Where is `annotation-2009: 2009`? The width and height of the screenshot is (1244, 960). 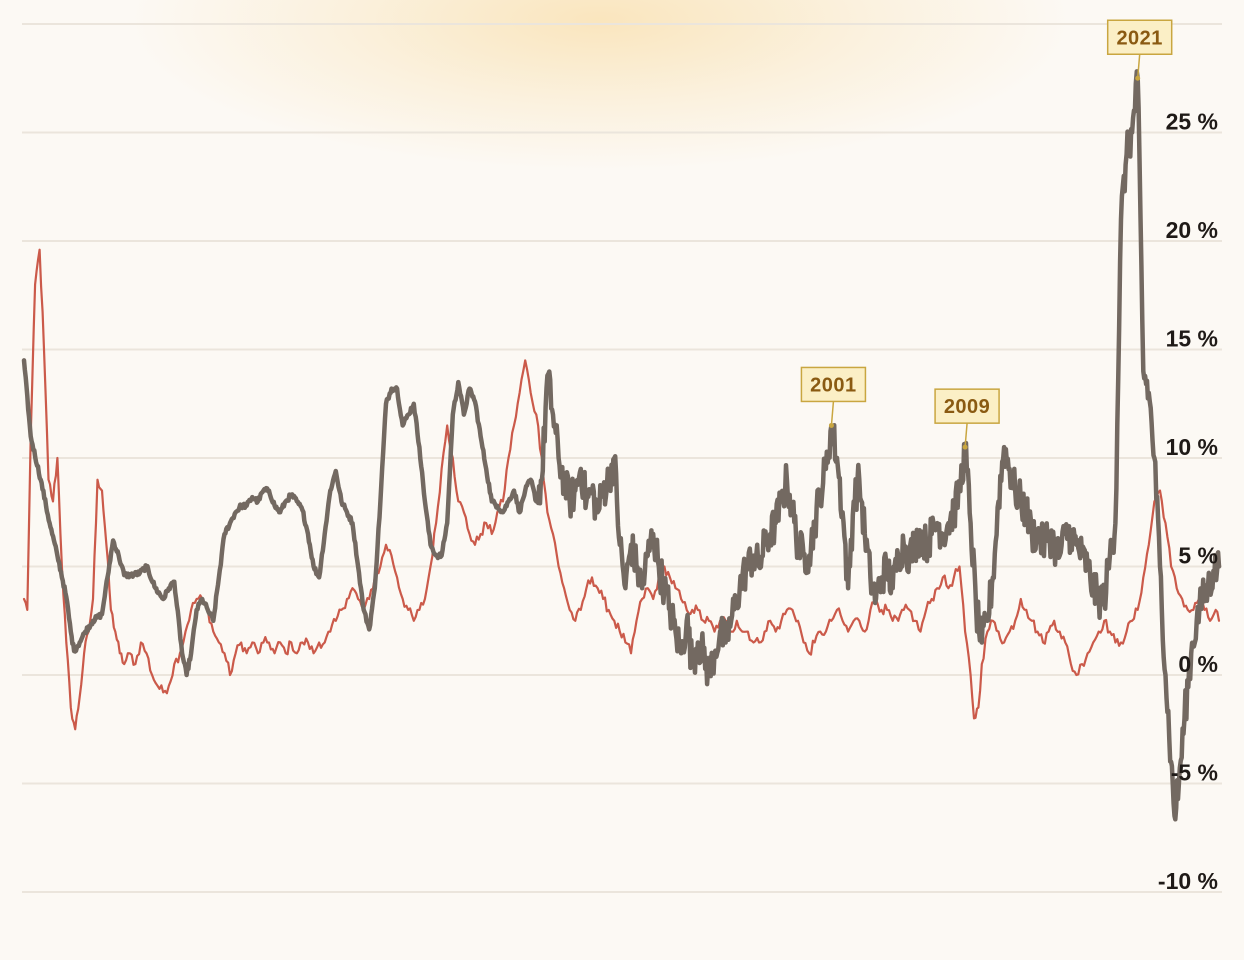
annotation-2009: 2009 is located at coordinates (967, 419).